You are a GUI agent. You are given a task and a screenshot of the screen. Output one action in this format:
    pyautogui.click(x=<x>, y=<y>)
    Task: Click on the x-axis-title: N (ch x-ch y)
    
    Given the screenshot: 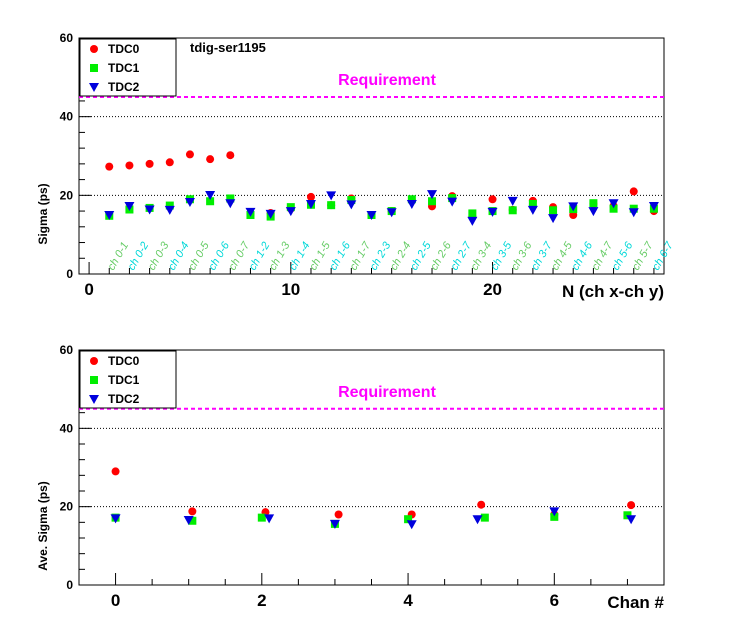 What is the action you would take?
    pyautogui.click(x=613, y=291)
    